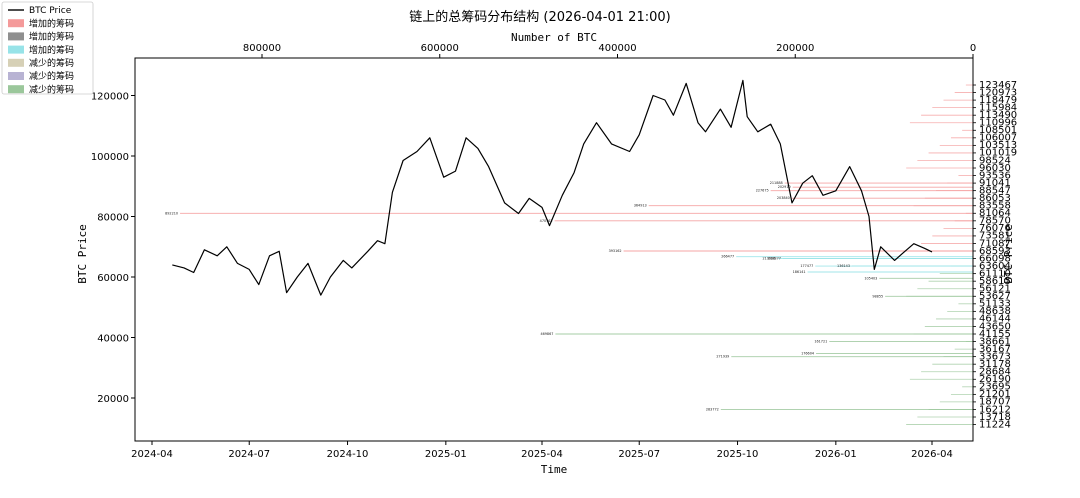 The width and height of the screenshot is (1080, 498). I want to click on right-tick-label: 123467, so click(998, 85).